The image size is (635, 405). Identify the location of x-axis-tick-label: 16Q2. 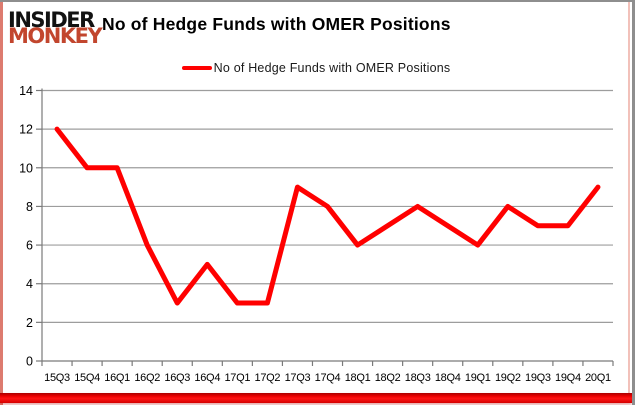
(147, 378).